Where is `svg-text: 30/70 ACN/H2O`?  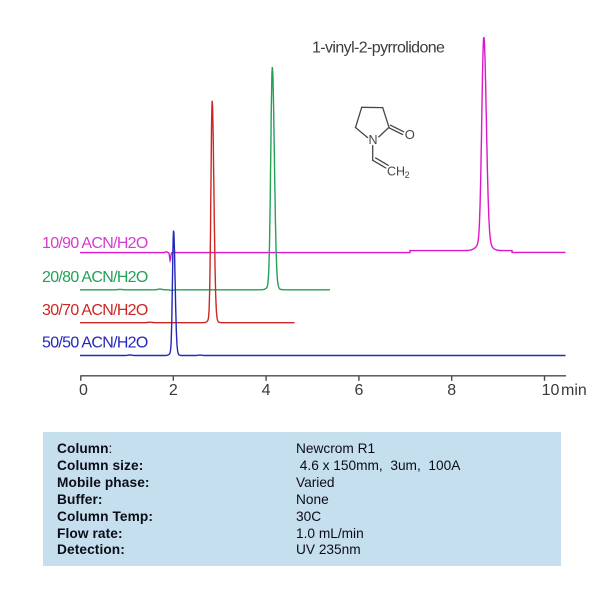
svg-text: 30/70 ACN/H2O is located at coordinates (95, 310).